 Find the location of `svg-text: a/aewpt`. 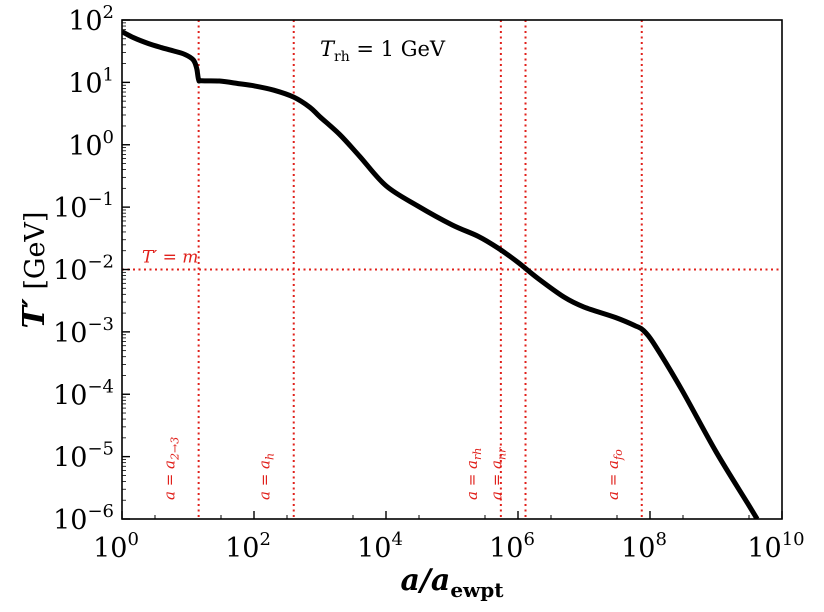

svg-text: a/aewpt is located at coordinates (452, 582).